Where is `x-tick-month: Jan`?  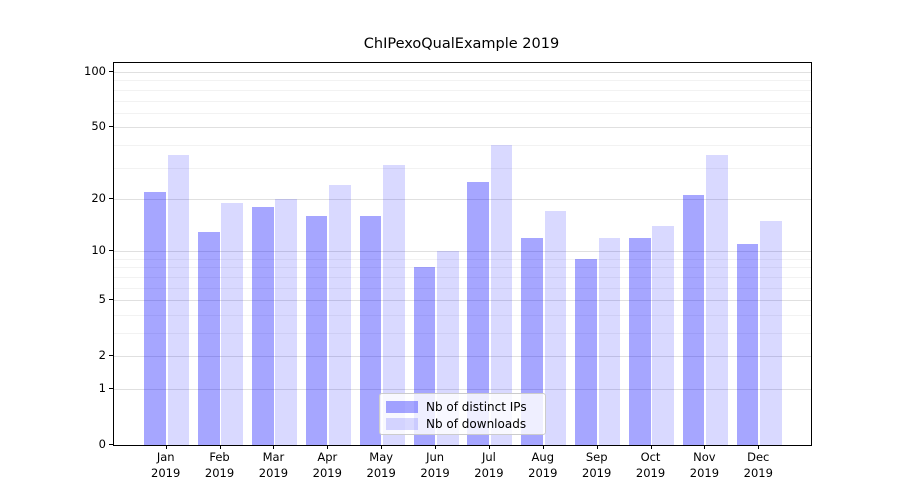
x-tick-month: Jan is located at coordinates (165, 457).